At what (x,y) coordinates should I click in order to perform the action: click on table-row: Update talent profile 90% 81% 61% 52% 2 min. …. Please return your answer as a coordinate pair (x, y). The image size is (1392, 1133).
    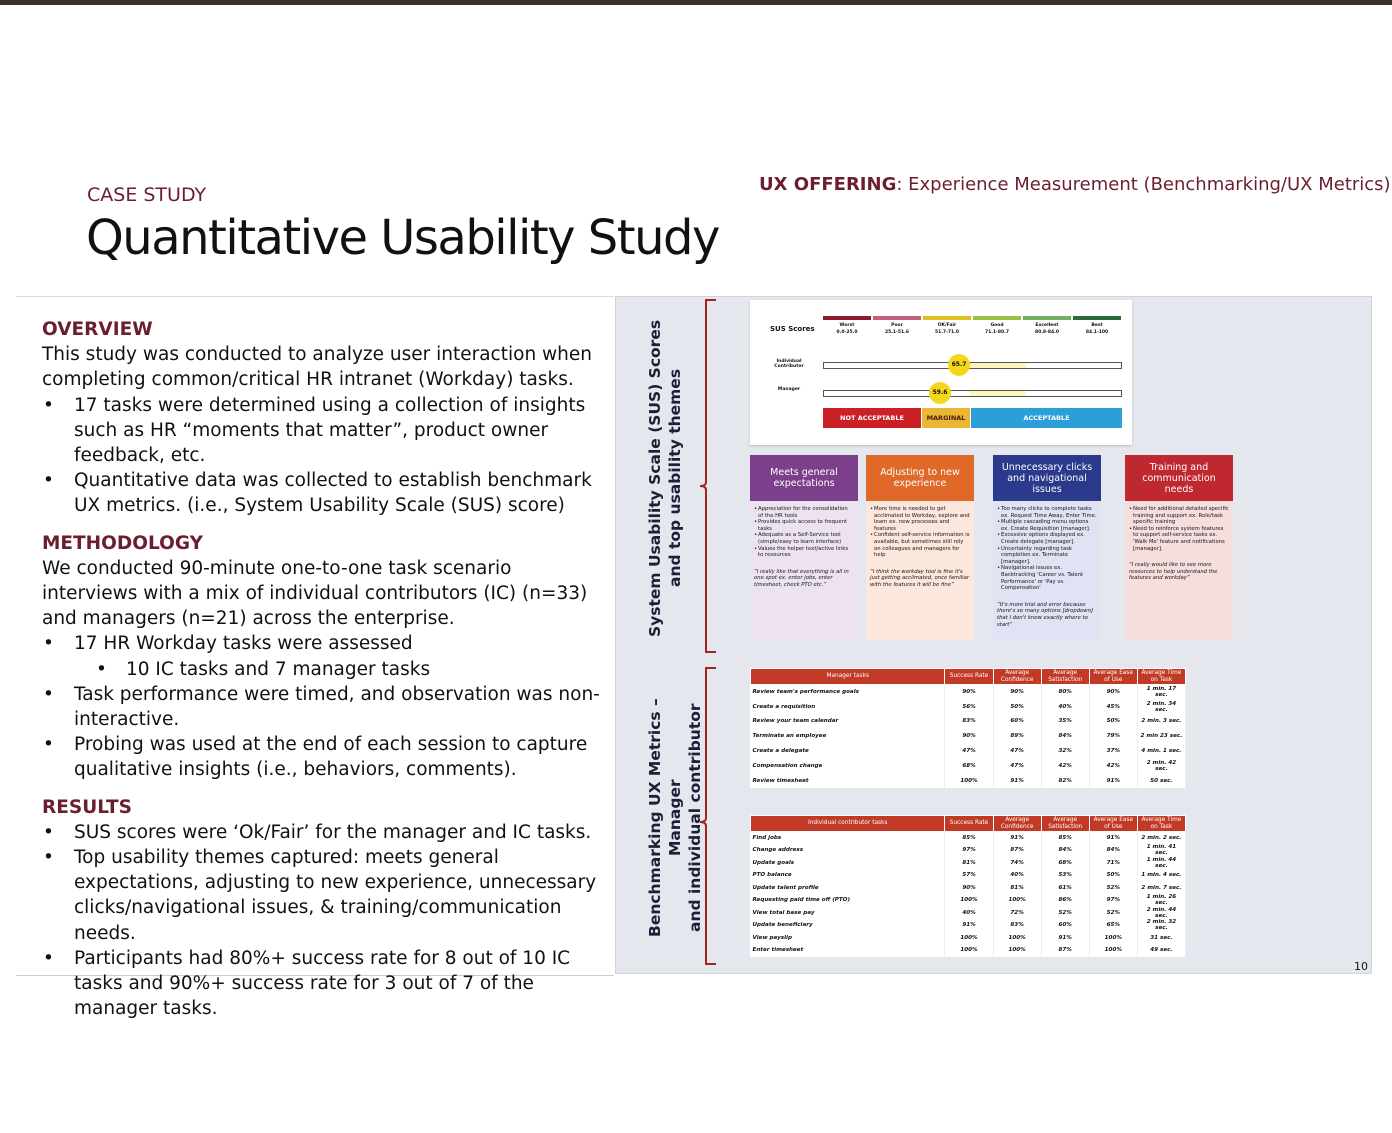
    Looking at the image, I should click on (968, 887).